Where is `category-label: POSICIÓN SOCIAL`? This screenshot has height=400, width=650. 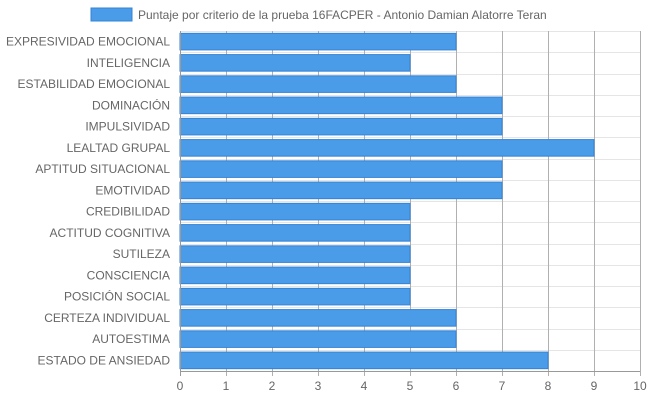
category-label: POSICIÓN SOCIAL is located at coordinates (117, 296).